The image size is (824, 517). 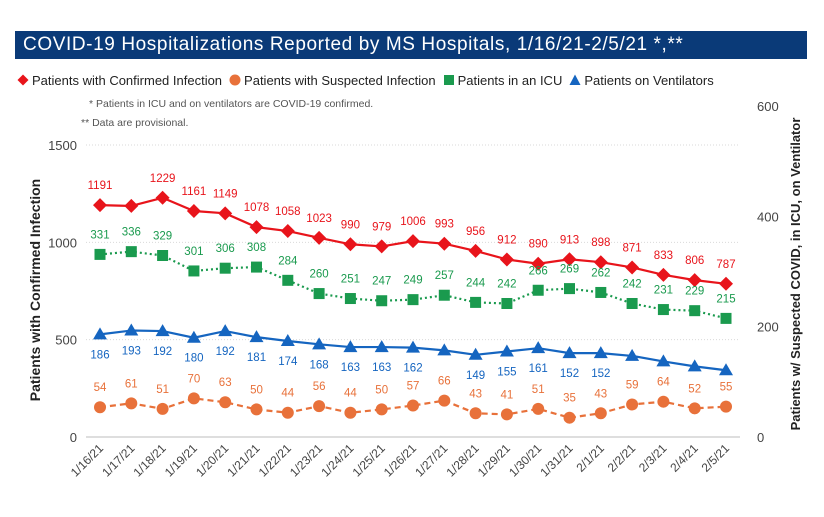 I want to click on x-tick-label: 1/20/21, so click(x=212, y=460).